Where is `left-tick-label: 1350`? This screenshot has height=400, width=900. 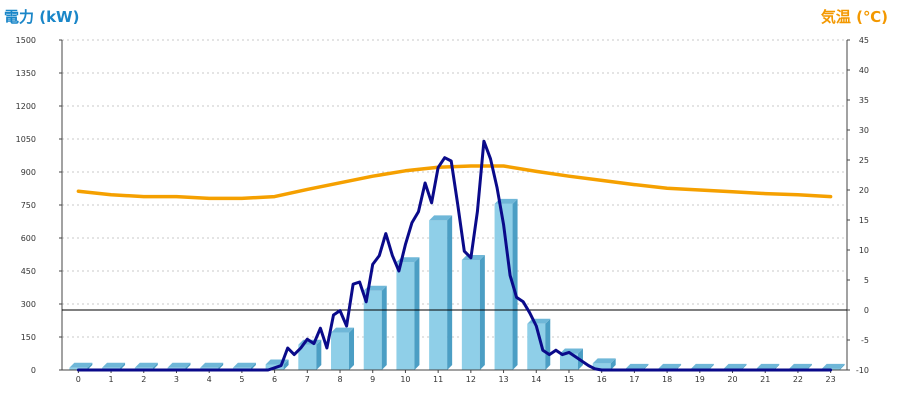 left-tick-label: 1350 is located at coordinates (26, 73).